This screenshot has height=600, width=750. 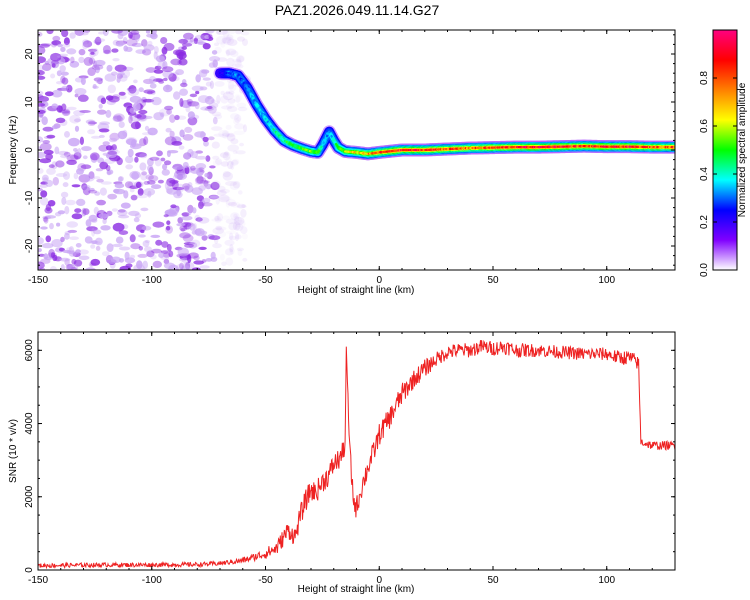 I want to click on y-tick-label: 4000, so click(x=29, y=423).